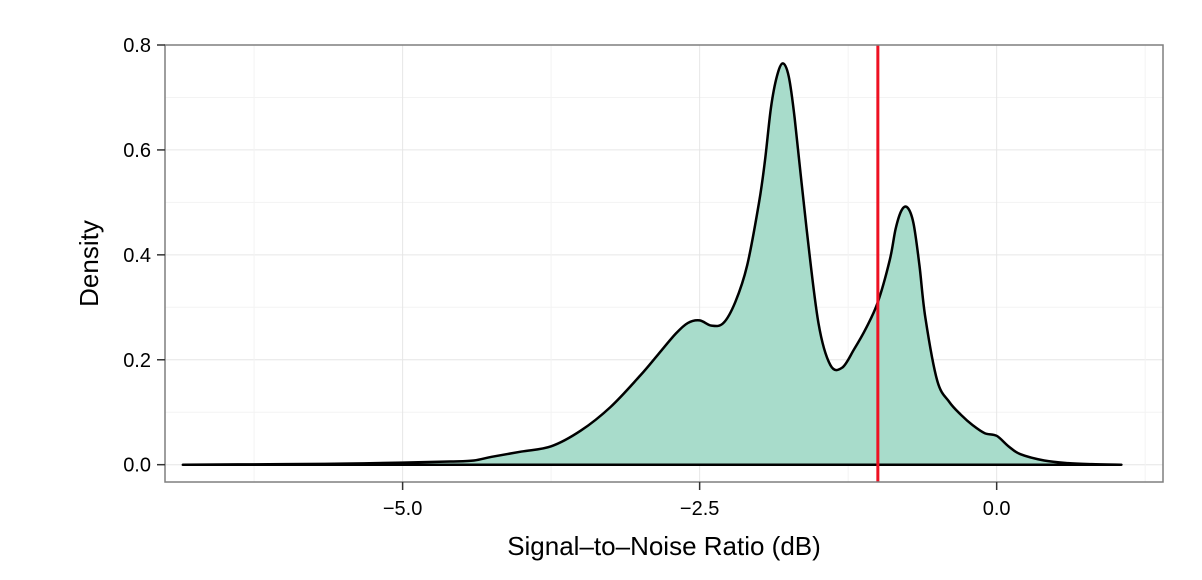 The height and width of the screenshot is (580, 1202). I want to click on y-tick-label: 0.4, so click(137, 256).